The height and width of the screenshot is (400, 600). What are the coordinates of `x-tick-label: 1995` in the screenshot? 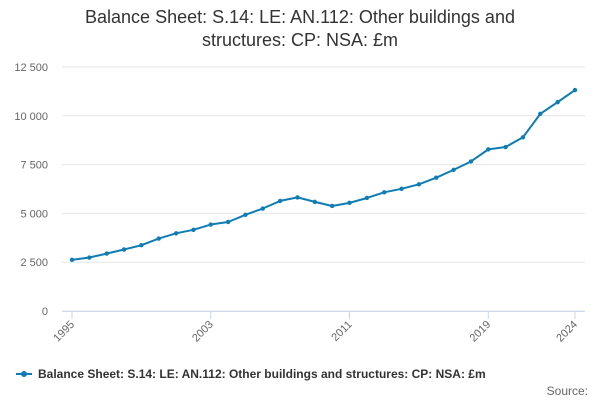 It's located at (64, 332).